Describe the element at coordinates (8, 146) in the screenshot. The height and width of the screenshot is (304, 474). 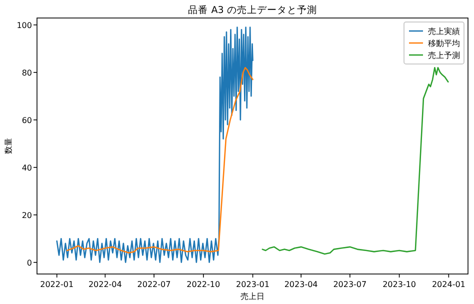
I see `ylabel: 数量` at that location.